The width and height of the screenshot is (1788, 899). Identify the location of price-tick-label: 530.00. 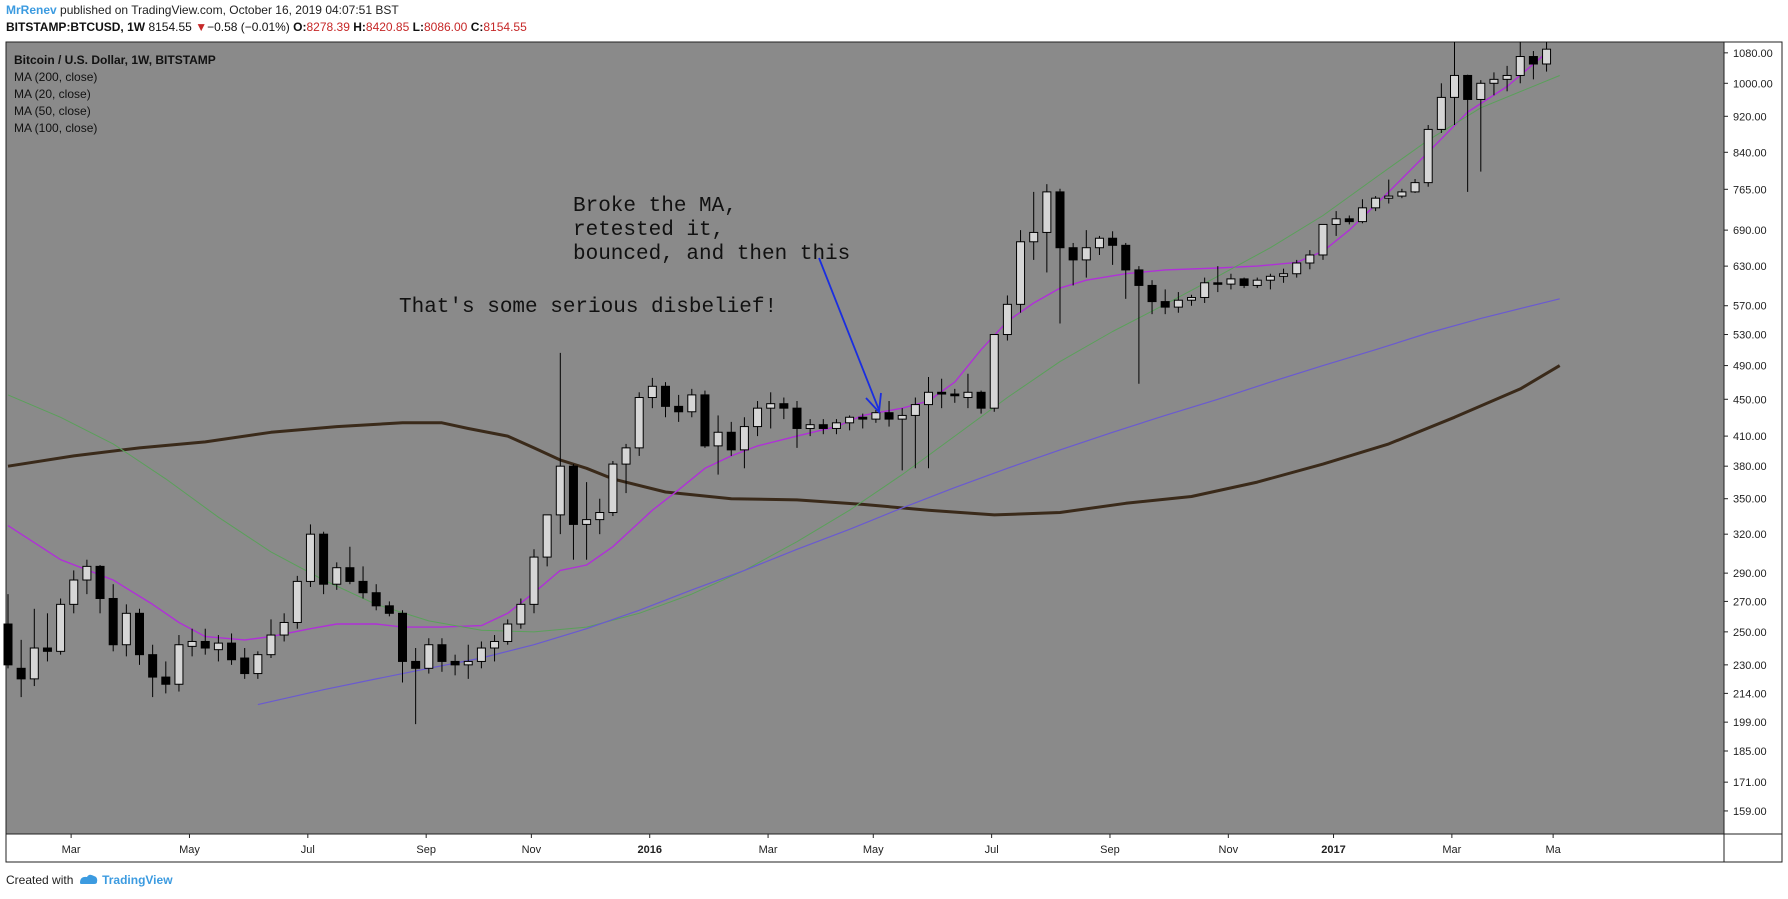
(1750, 336).